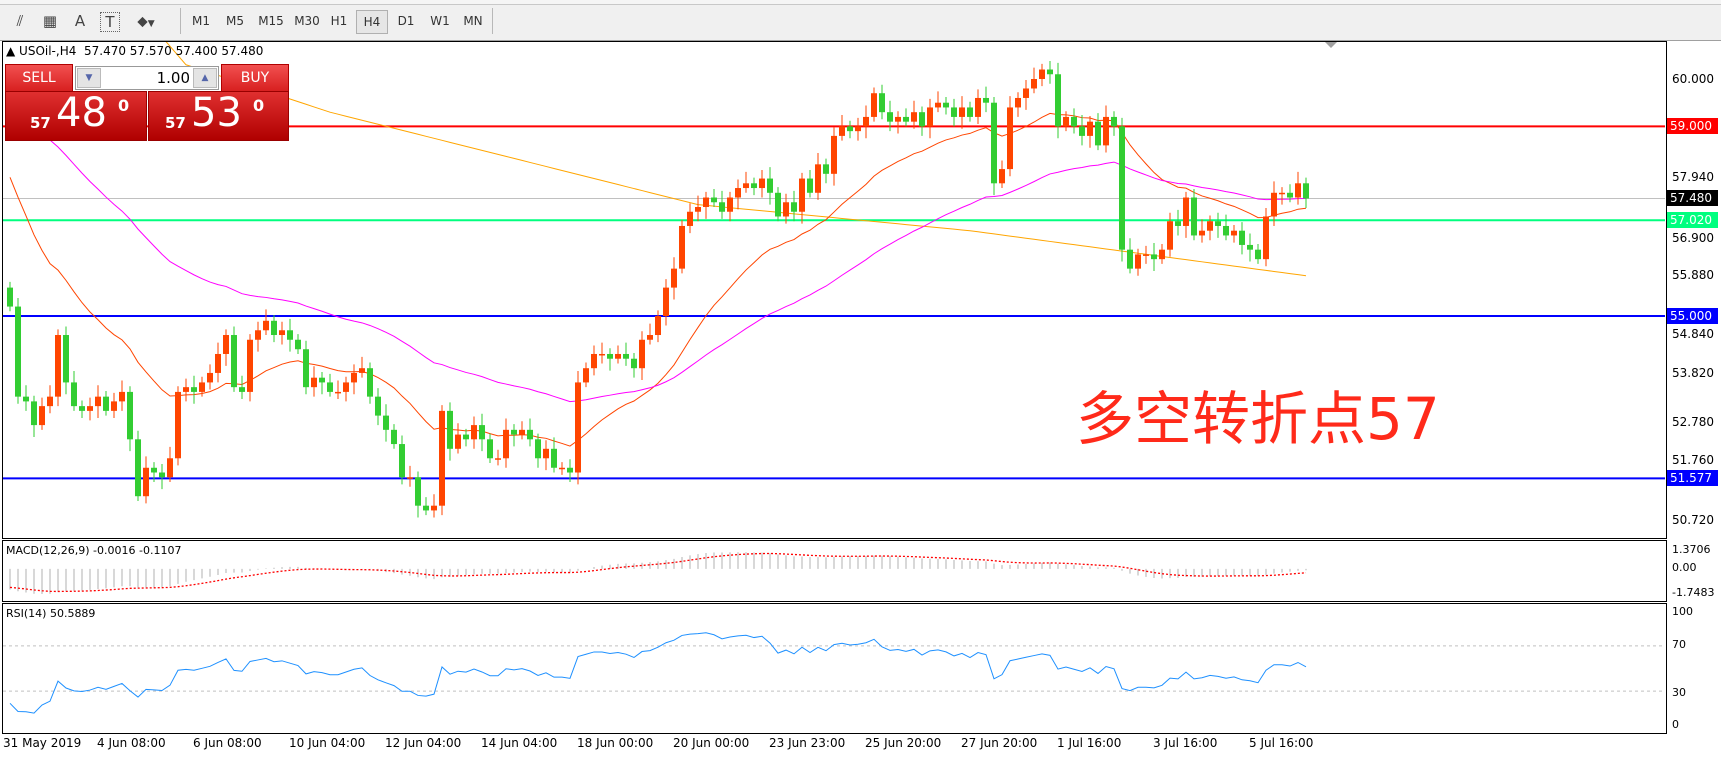  Describe the element at coordinates (658, 572) in the screenshot. I see `macd-signal-line` at that location.